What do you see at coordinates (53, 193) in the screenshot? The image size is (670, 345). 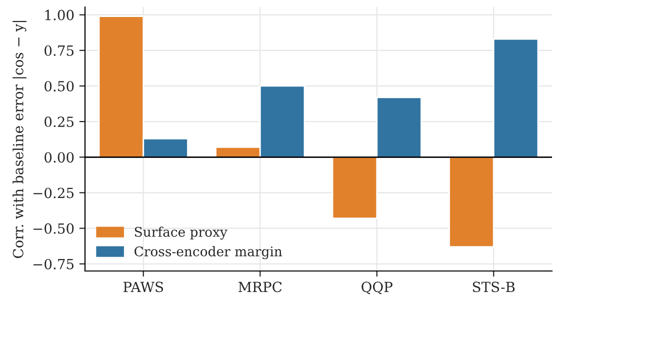 I see `y-tick-label: −0.25` at bounding box center [53, 193].